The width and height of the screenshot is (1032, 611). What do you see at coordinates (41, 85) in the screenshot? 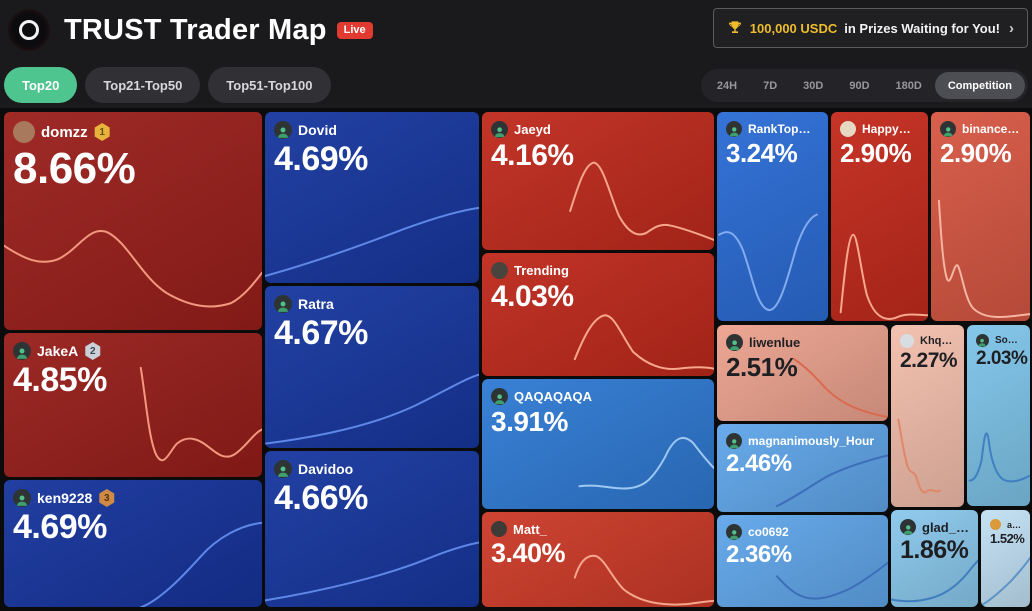
I see `tab-top20: Top20` at bounding box center [41, 85].